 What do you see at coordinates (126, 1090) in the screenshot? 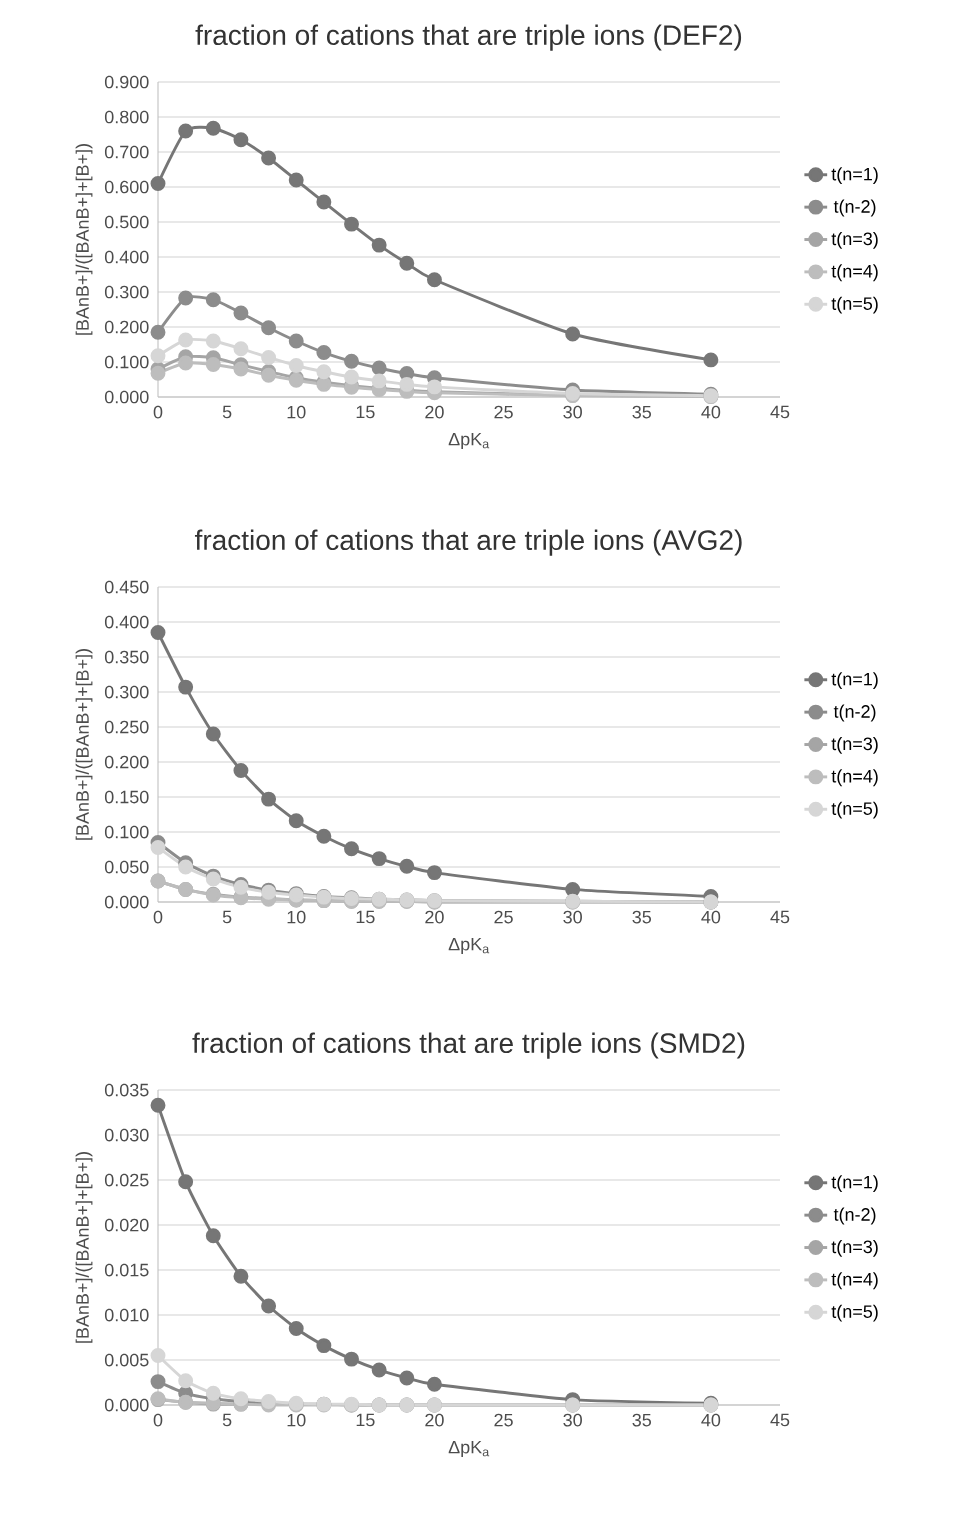
I see `y-tick-label: 0.035` at bounding box center [126, 1090].